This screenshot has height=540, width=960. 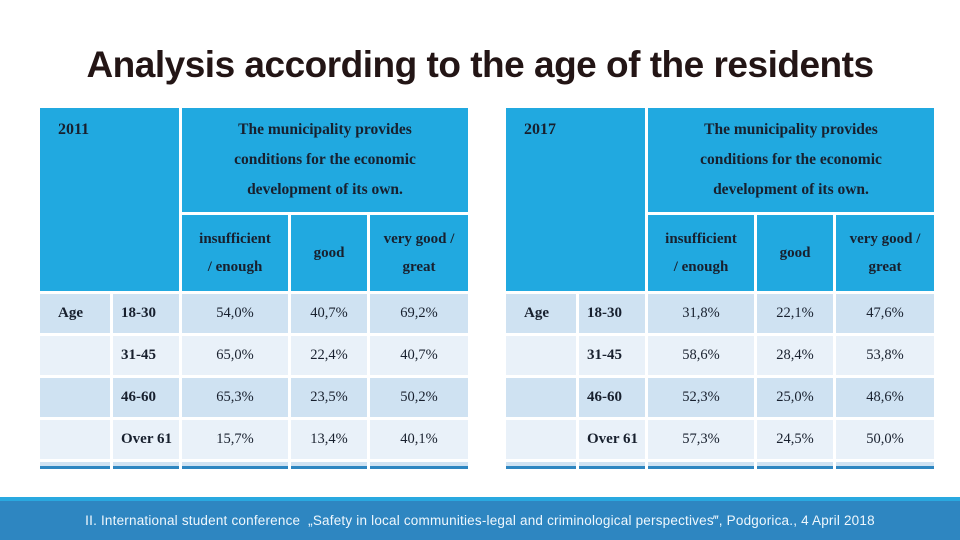 What do you see at coordinates (419, 397) in the screenshot?
I see `table-value: 50,2%` at bounding box center [419, 397].